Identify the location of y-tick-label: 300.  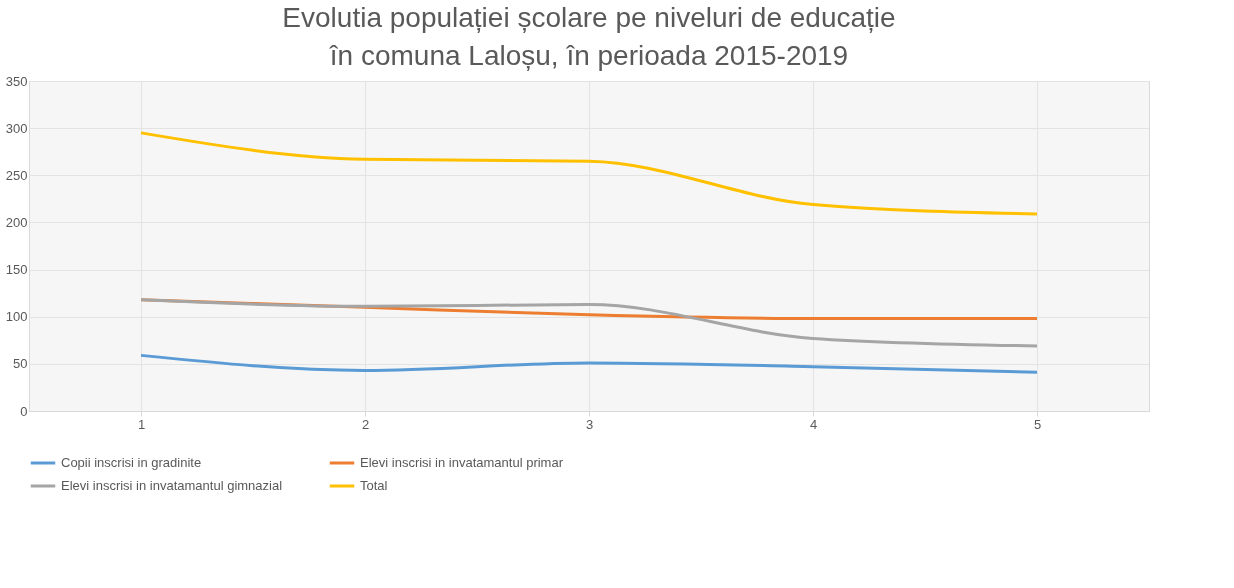
(16, 128).